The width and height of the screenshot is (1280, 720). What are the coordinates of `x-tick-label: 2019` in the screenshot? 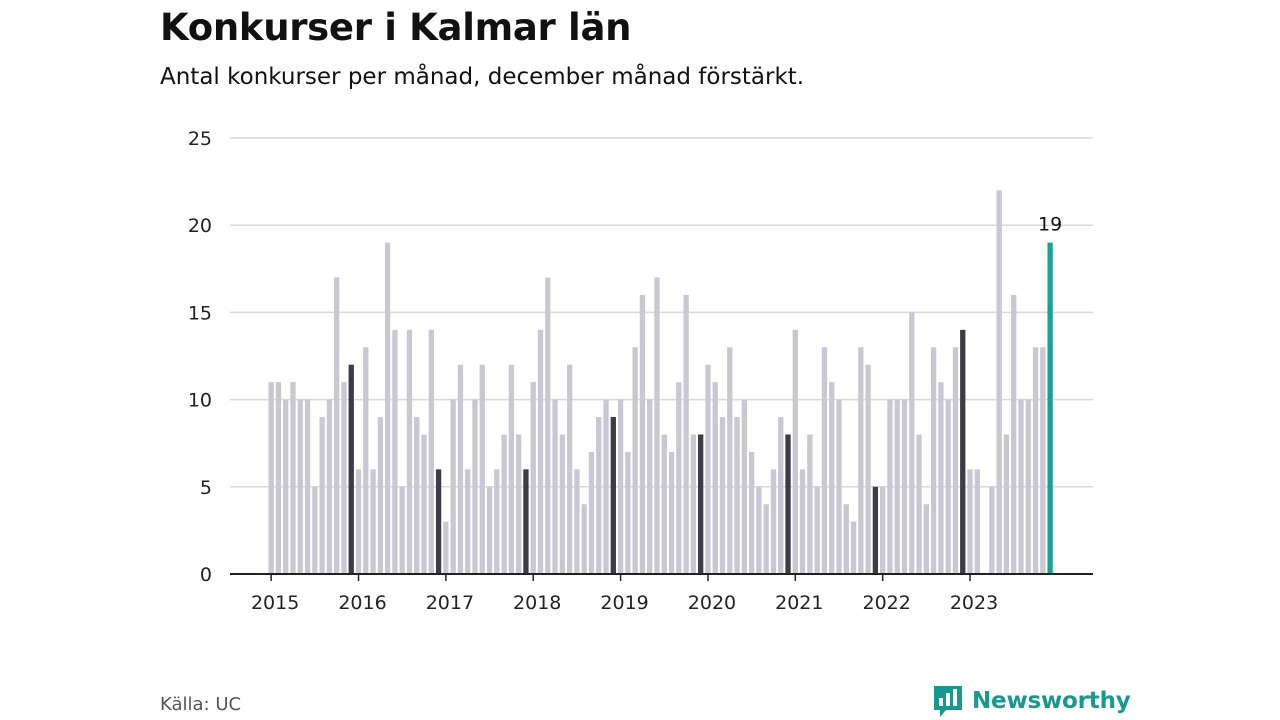 It's located at (624, 603).